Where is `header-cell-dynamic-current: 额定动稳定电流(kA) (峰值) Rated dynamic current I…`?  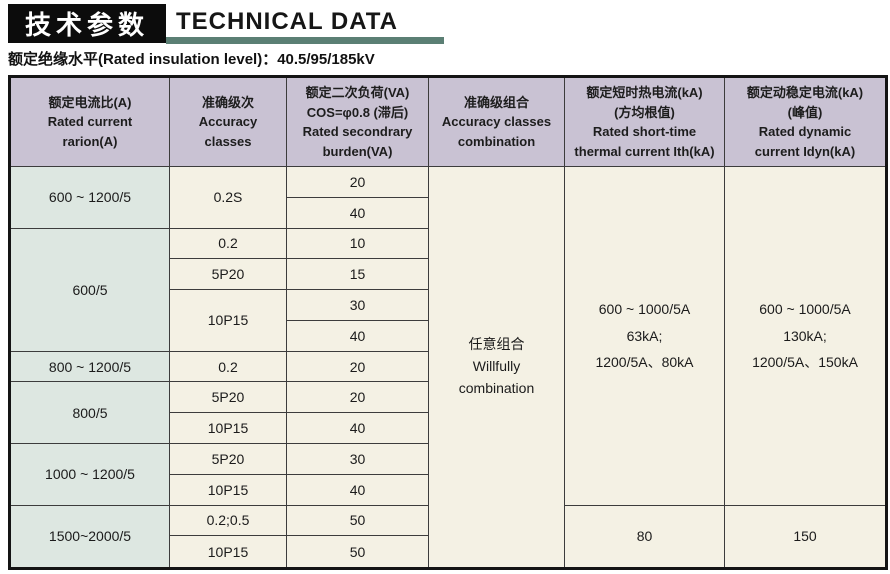
header-cell-dynamic-current: 额定动稳定电流(kA) (峰值) Rated dynamic current I… is located at coordinates (805, 121).